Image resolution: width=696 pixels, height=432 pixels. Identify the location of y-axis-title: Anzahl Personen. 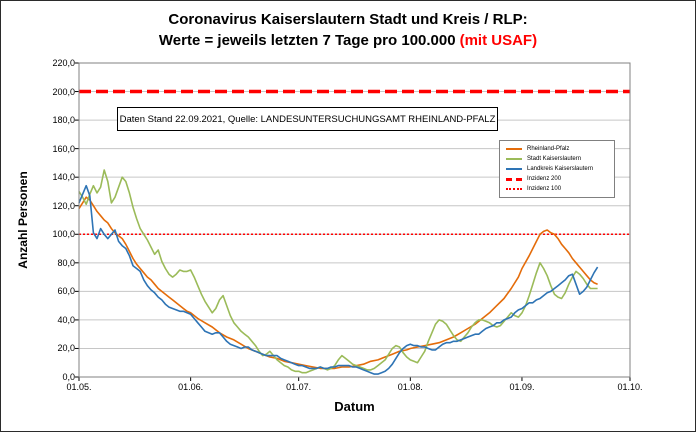
(23, 220).